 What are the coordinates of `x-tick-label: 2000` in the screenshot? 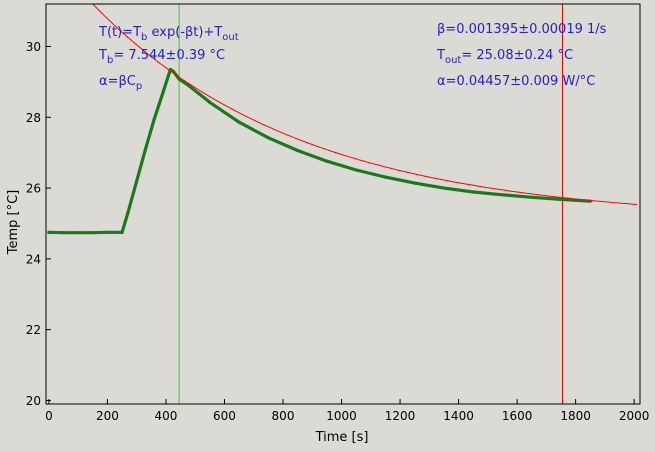 It's located at (634, 416).